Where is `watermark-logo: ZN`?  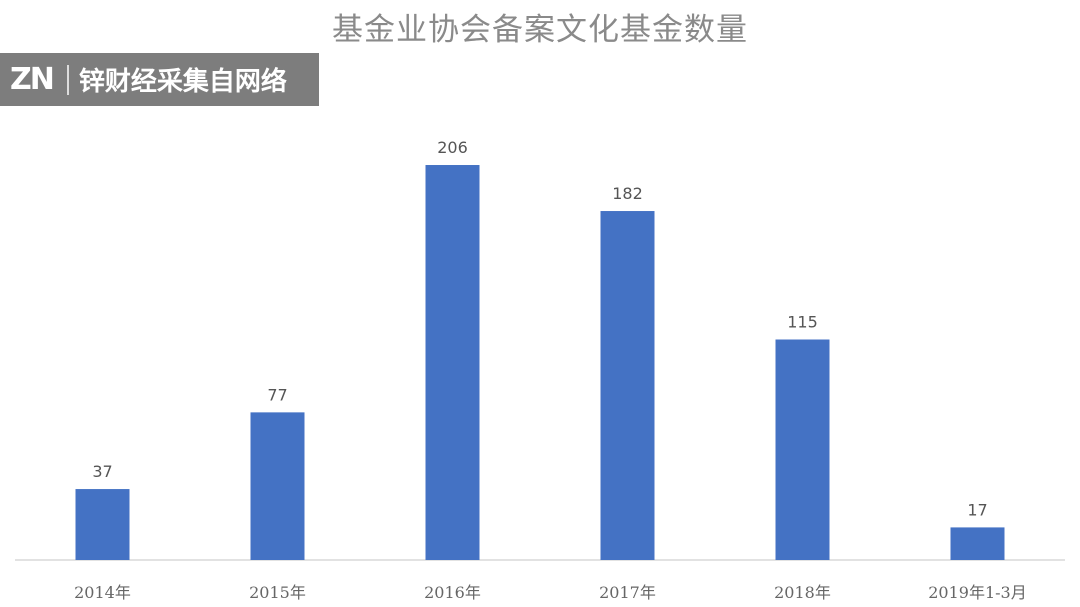 watermark-logo: ZN is located at coordinates (32, 79).